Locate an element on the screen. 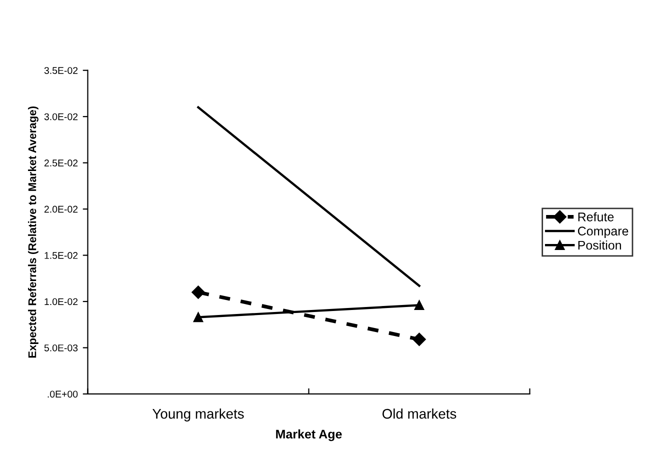 The width and height of the screenshot is (650, 469). legend-label: Refute is located at coordinates (596, 217).